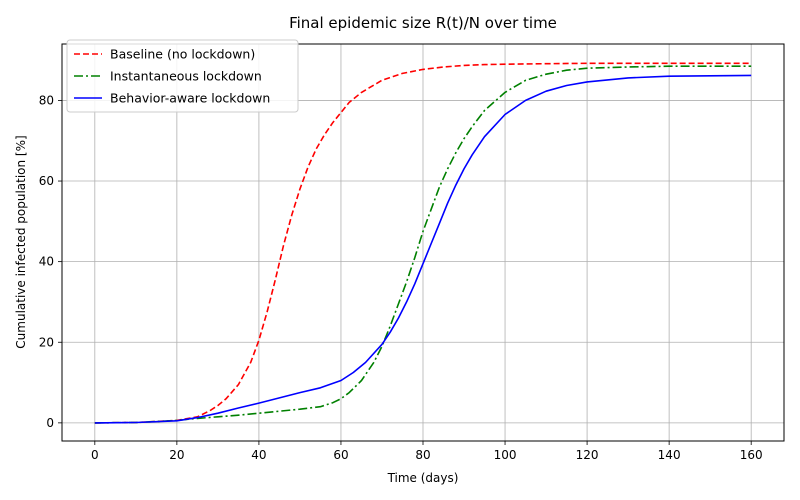 The width and height of the screenshot is (800, 500). I want to click on y-axis-label: Cumulative infected population [%], so click(21, 241).